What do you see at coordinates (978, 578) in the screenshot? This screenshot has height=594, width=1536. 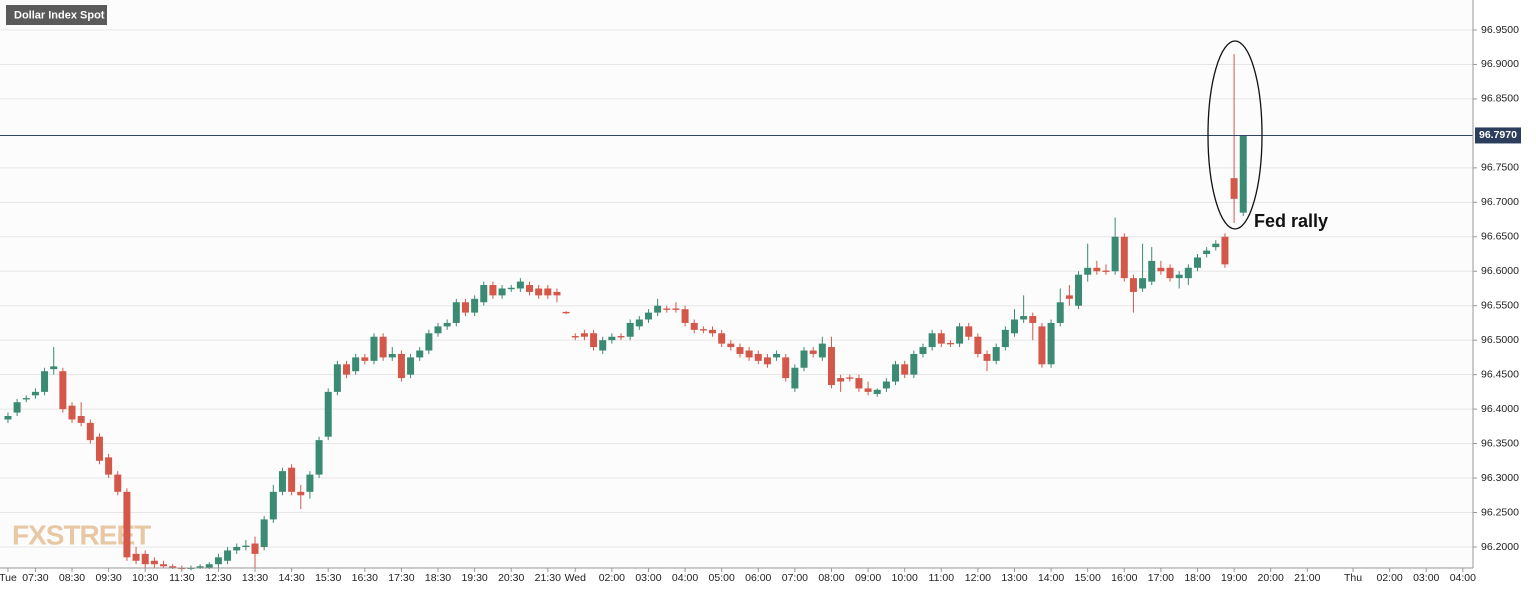 I see `x-tick-label: 12:00` at bounding box center [978, 578].